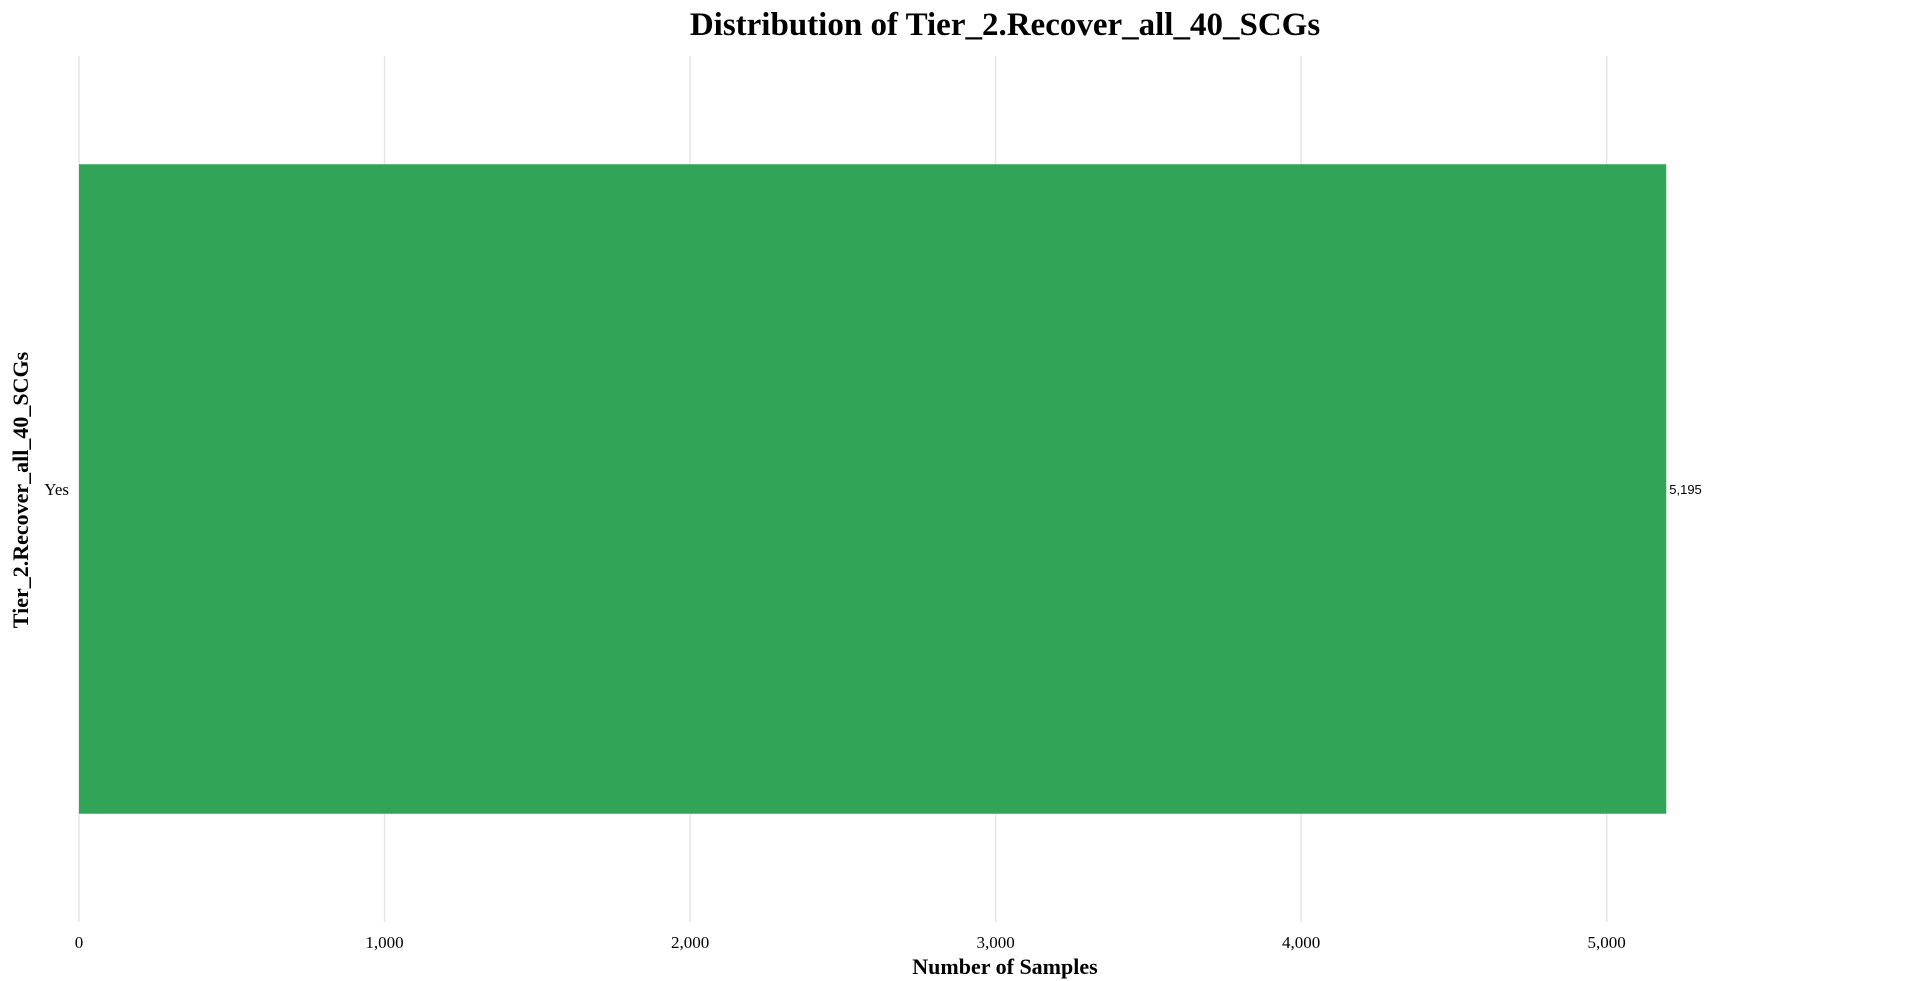 The image size is (1919, 981). What do you see at coordinates (850, 942) in the screenshot?
I see `x-axis-ticks: 0 1,000 2,000 3,000 4,000 5,000` at bounding box center [850, 942].